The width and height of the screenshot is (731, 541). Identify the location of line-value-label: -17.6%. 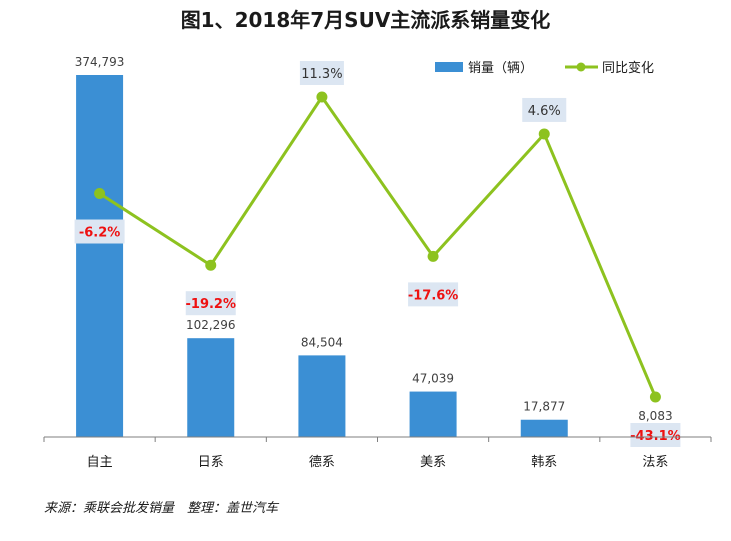
(433, 295).